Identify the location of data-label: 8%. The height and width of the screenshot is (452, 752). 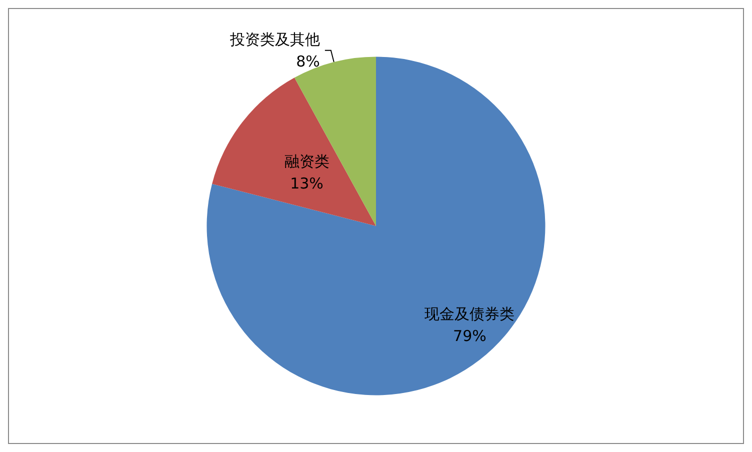
(308, 61).